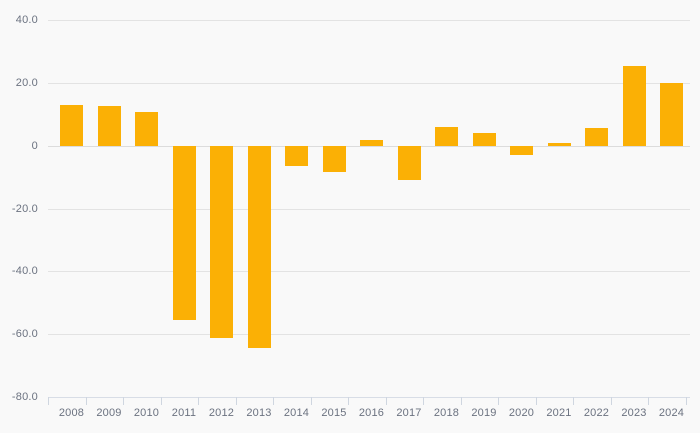 The width and height of the screenshot is (700, 433). What do you see at coordinates (109, 413) in the screenshot?
I see `x-axis-tick-label: 2009` at bounding box center [109, 413].